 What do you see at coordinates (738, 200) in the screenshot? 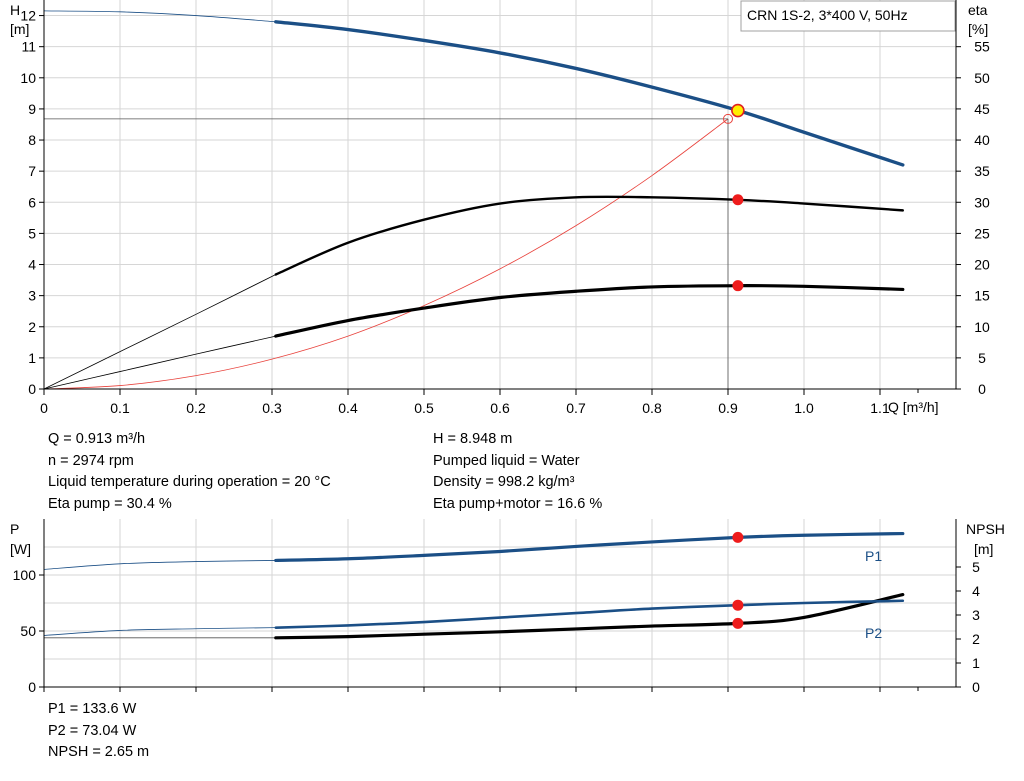
I see `eta-pump-duty-marker` at bounding box center [738, 200].